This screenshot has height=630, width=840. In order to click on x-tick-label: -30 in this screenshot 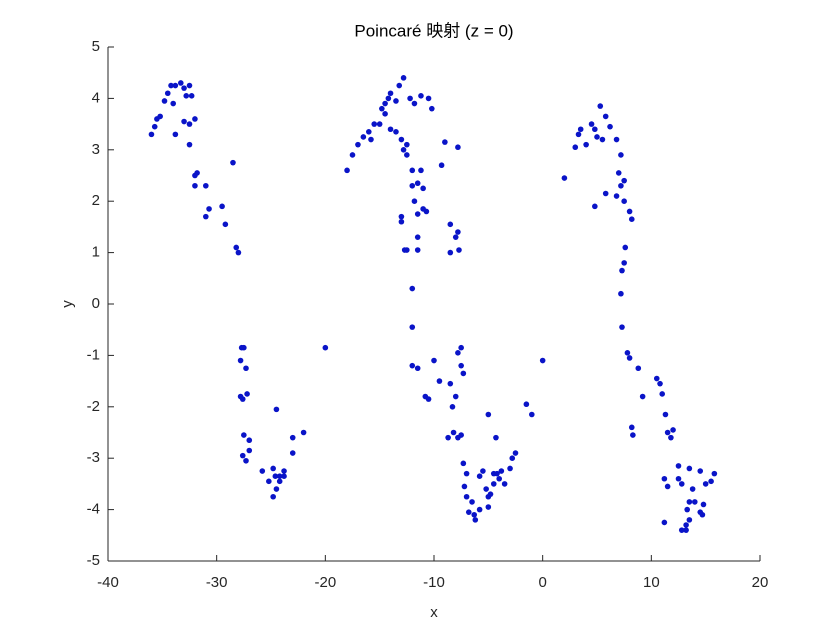, I will do `click(217, 582)`.